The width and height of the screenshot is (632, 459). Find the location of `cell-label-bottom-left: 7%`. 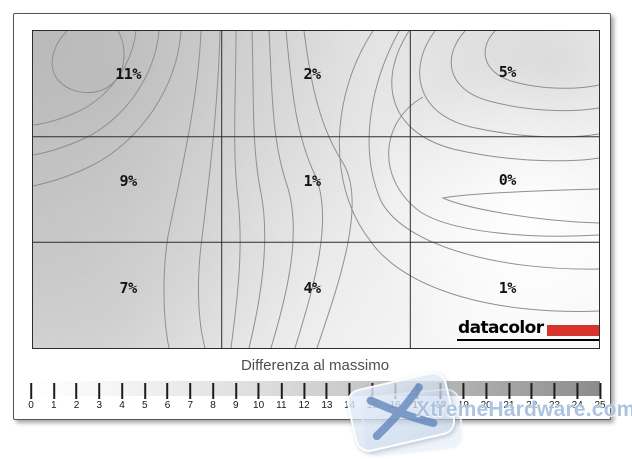

cell-label-bottom-left: 7% is located at coordinates (128, 287).